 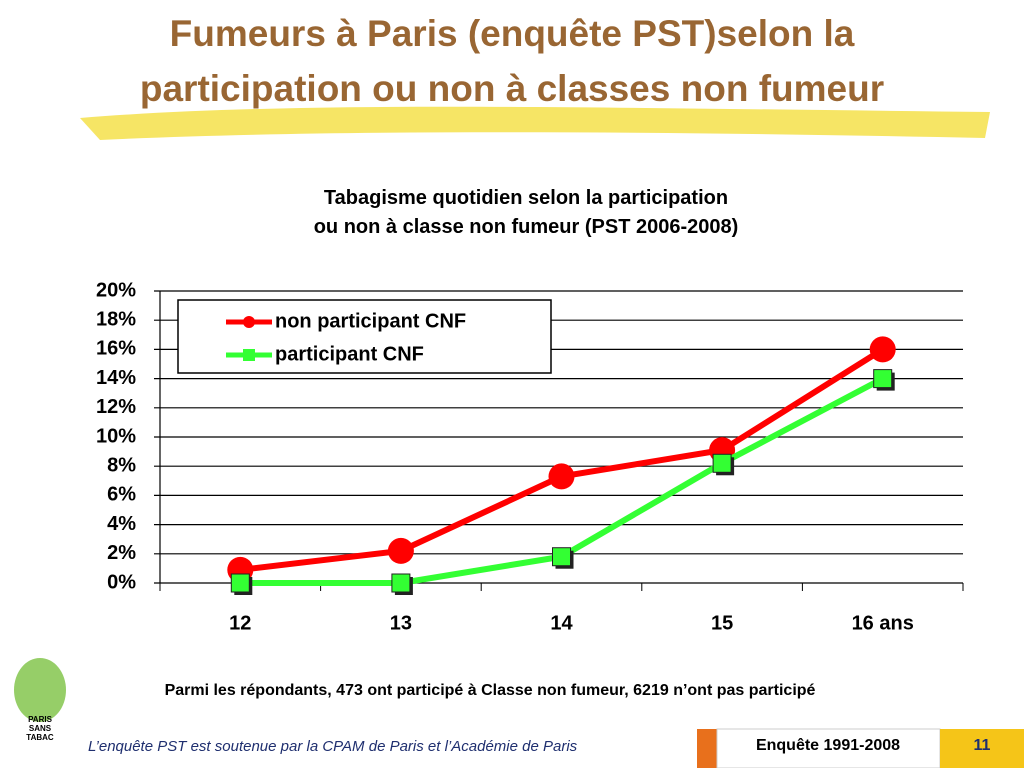 I want to click on x-tick-label: 15, so click(x=722, y=623).